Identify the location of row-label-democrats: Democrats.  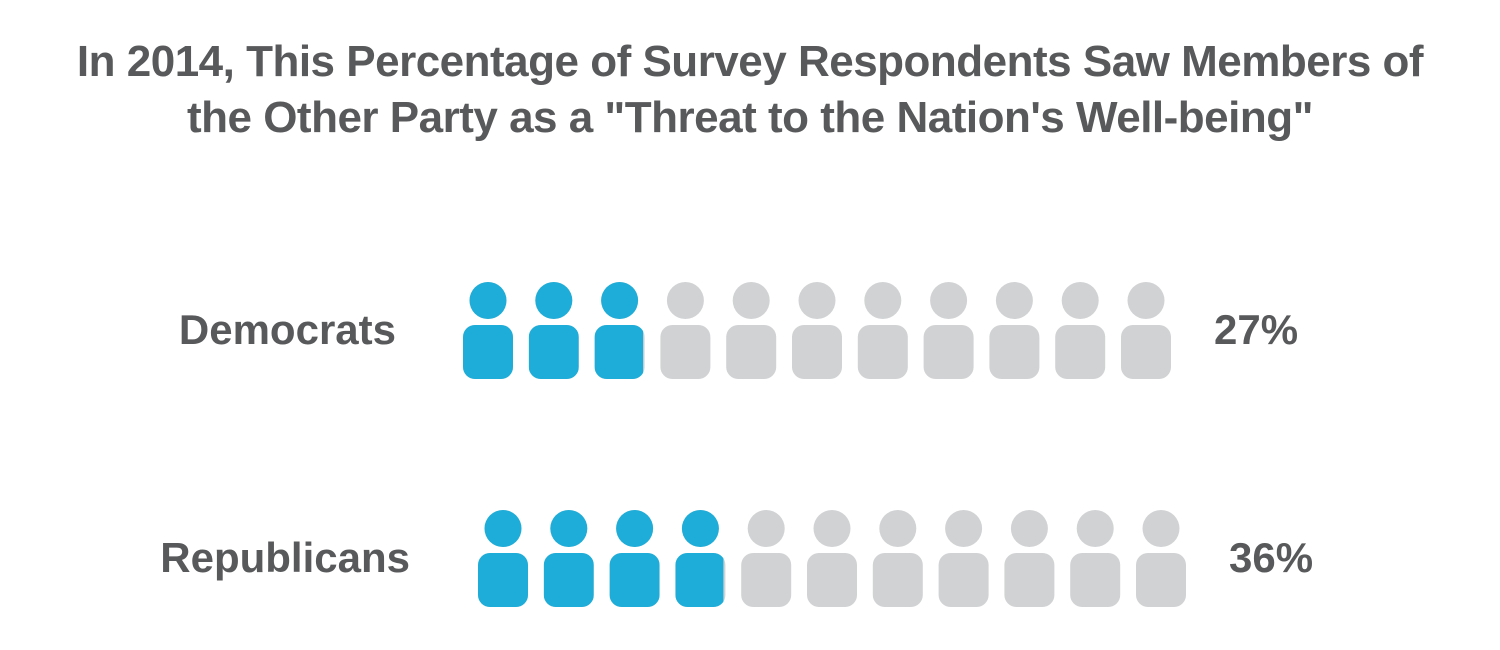
(287, 329).